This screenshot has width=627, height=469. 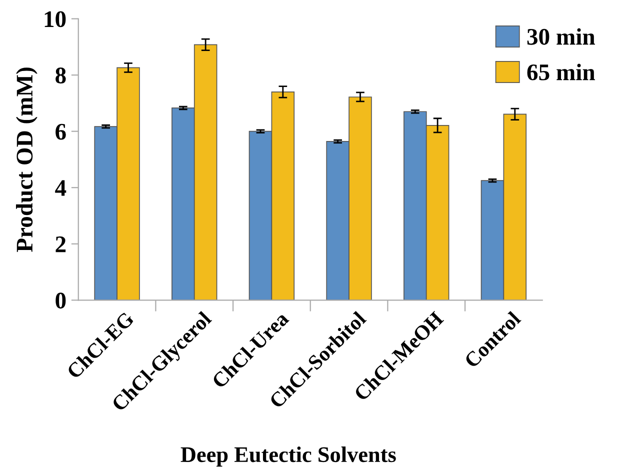 What do you see at coordinates (288, 456) in the screenshot?
I see `x-axis-title: Deep Eutectic Solvents` at bounding box center [288, 456].